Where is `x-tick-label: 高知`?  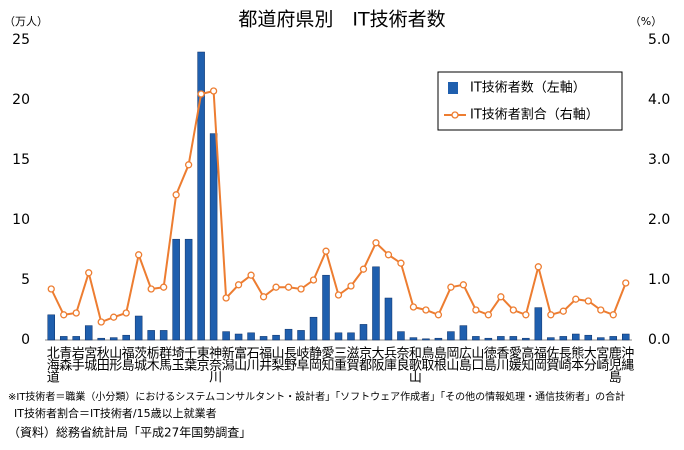
x-tick-label: 高知 is located at coordinates (526, 358).